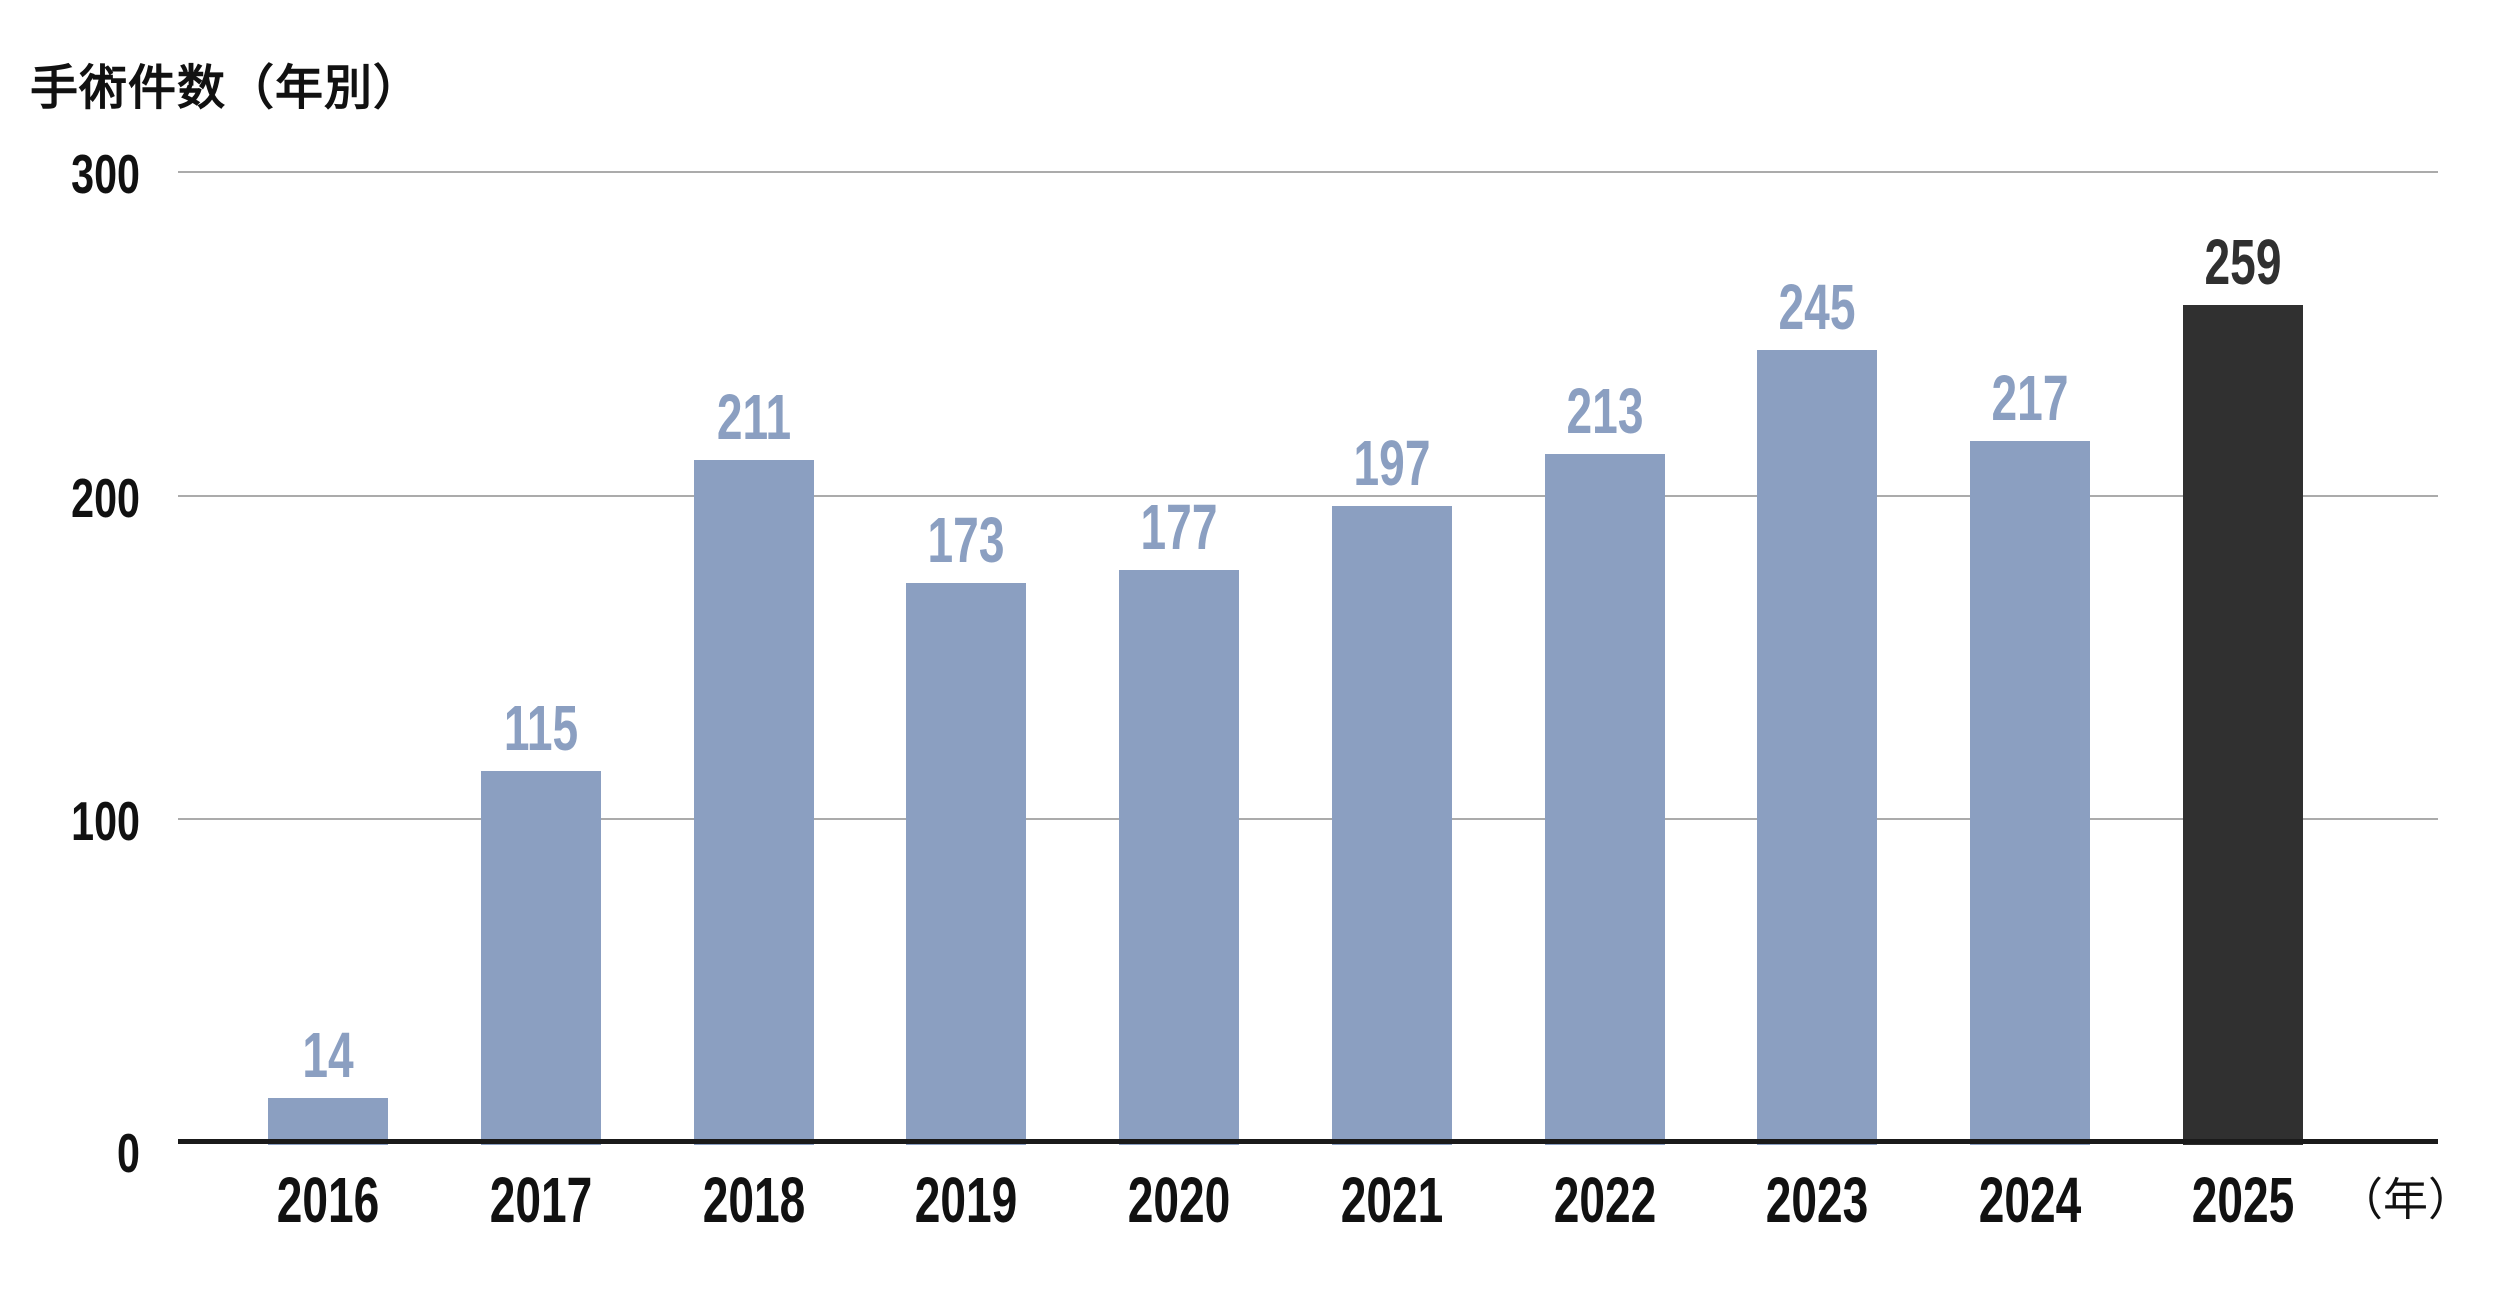 The height and width of the screenshot is (1292, 2499). I want to click on bar-2024, so click(2030, 792).